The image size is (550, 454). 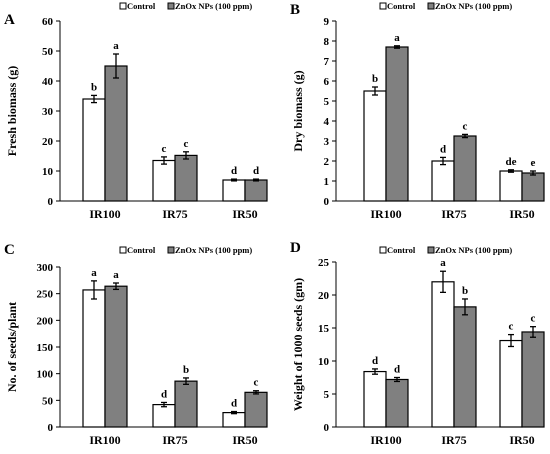 What do you see at coordinates (295, 10) in the screenshot?
I see `panel-b-letter: B` at bounding box center [295, 10].